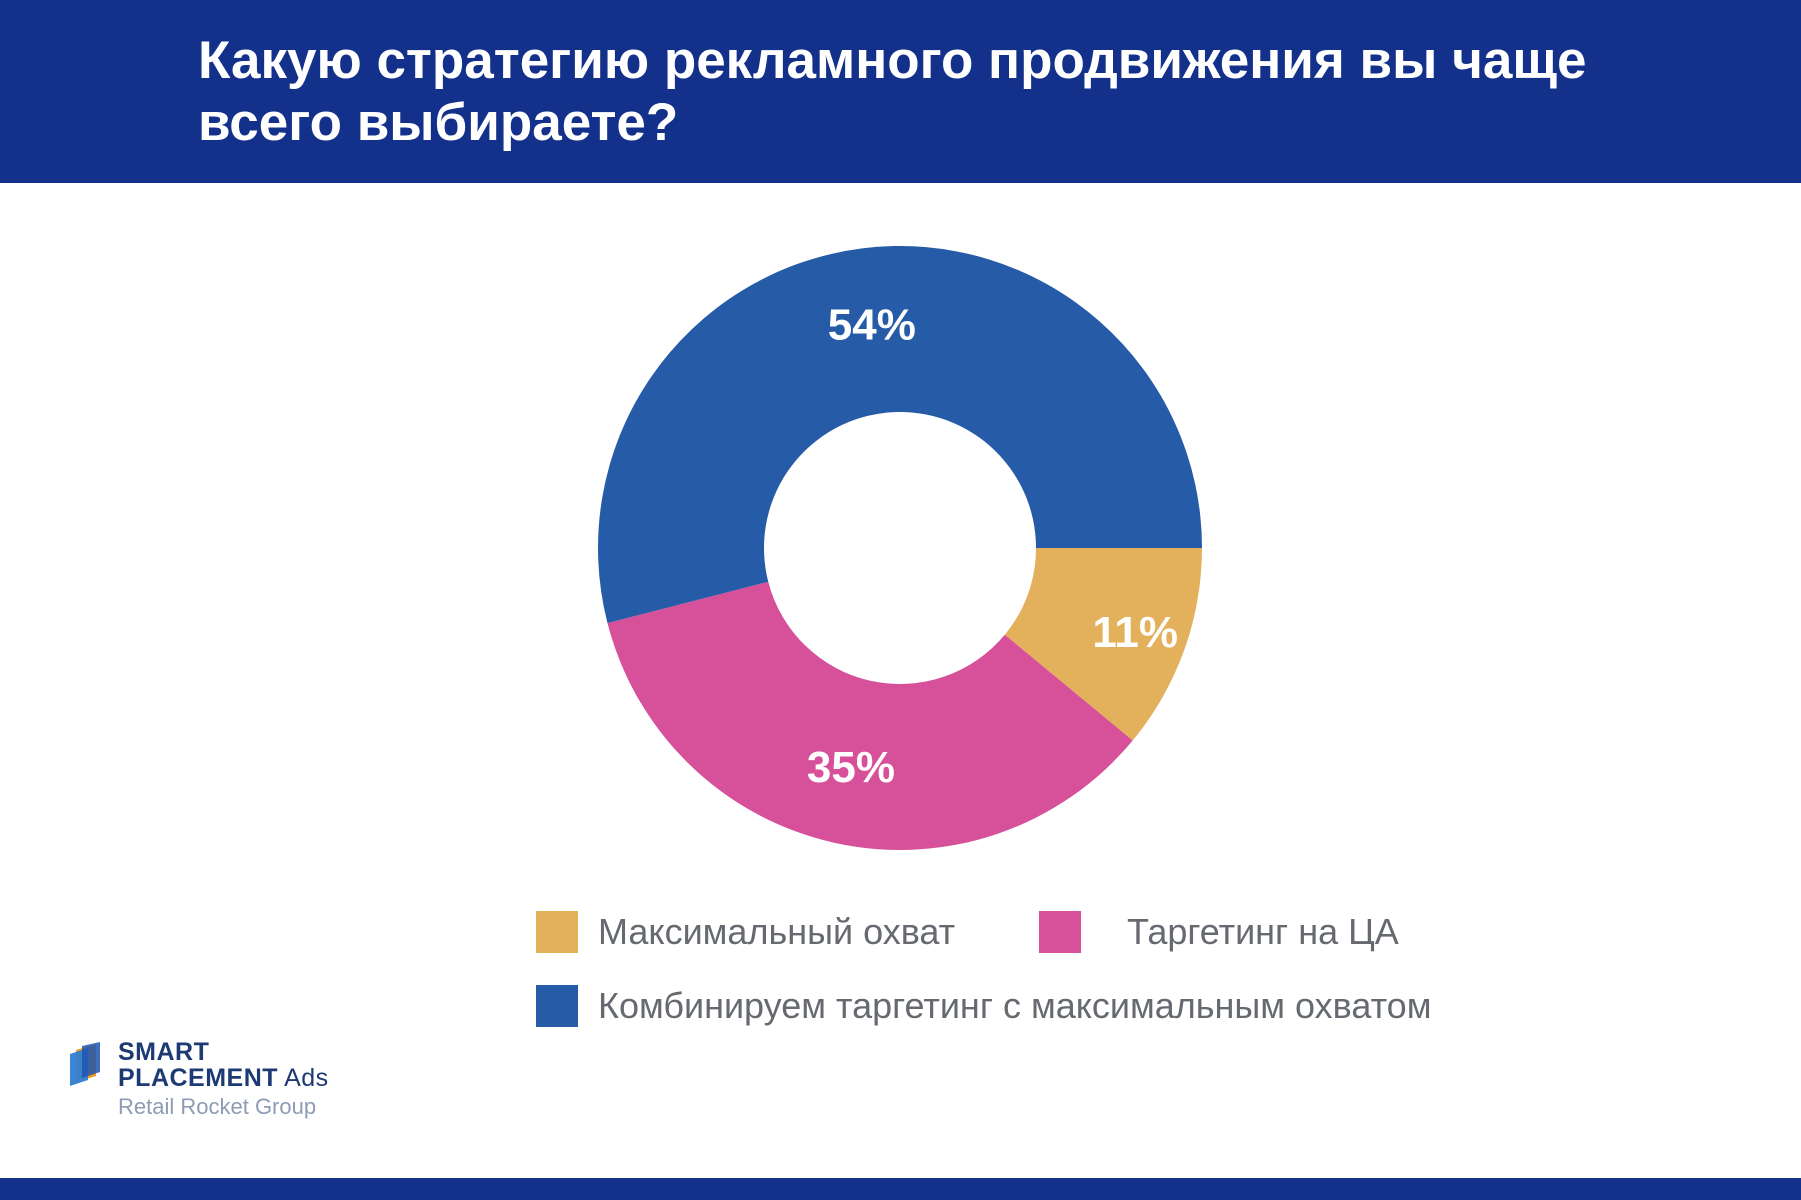  I want to click on donut-label-combined: 54%, so click(872, 324).